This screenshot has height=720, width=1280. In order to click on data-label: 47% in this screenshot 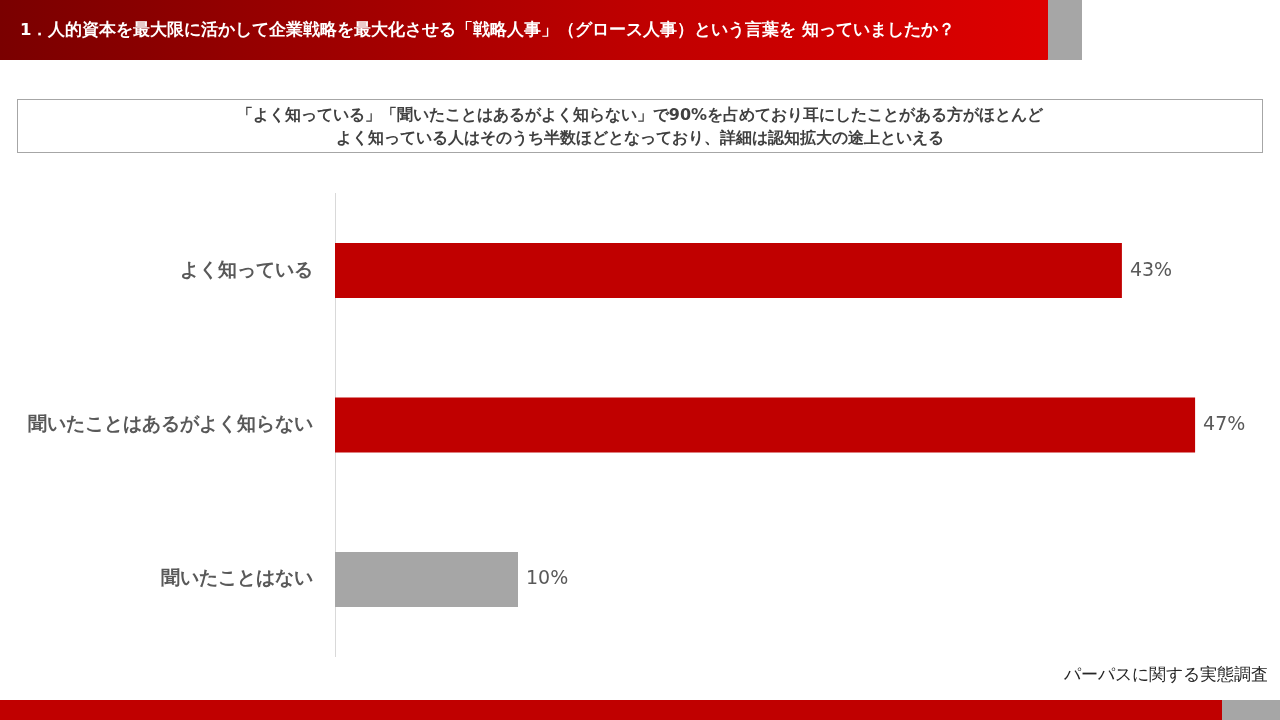, I will do `click(1224, 422)`.